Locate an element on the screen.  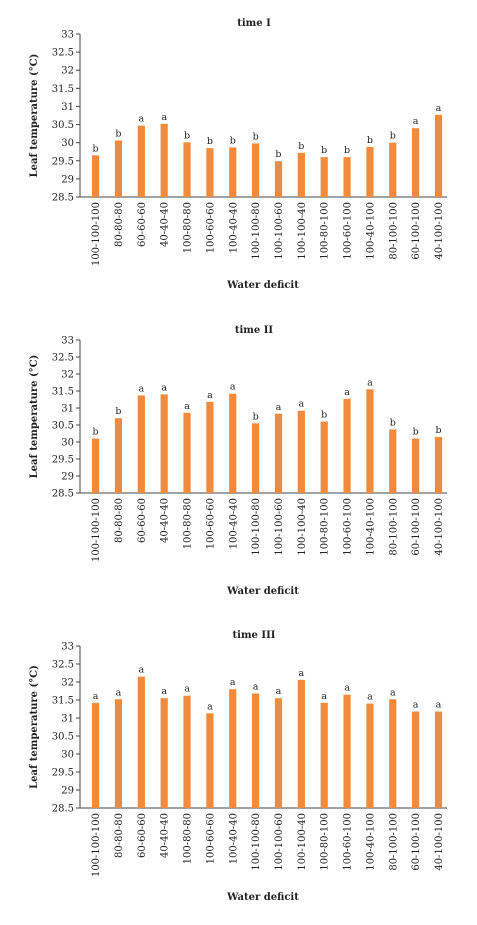
chart-title: time III is located at coordinates (254, 635).